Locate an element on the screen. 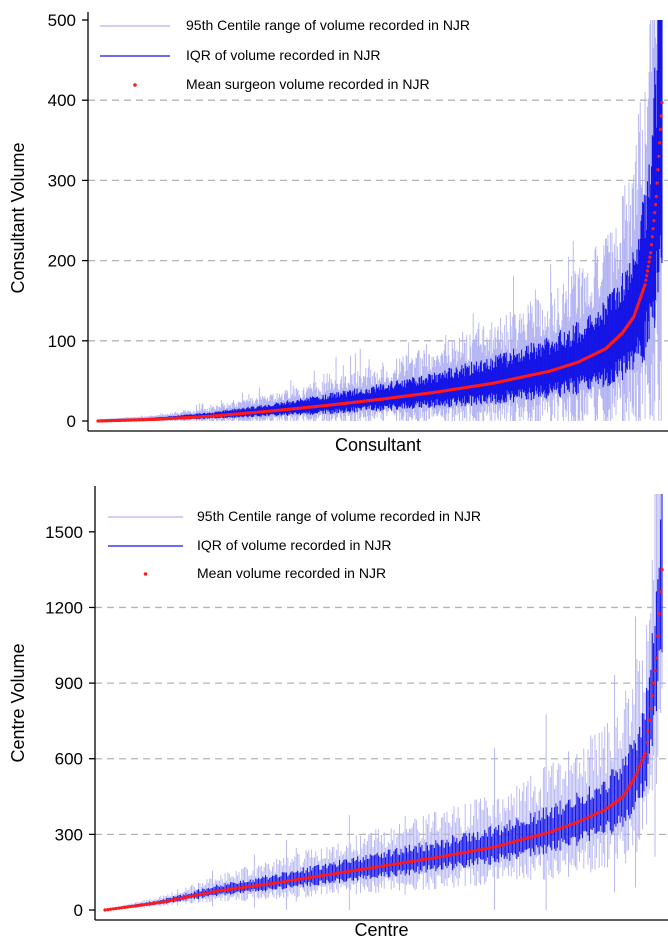  legend-label-mean: Mean surgeon volume recorded in NJR is located at coordinates (308, 84).